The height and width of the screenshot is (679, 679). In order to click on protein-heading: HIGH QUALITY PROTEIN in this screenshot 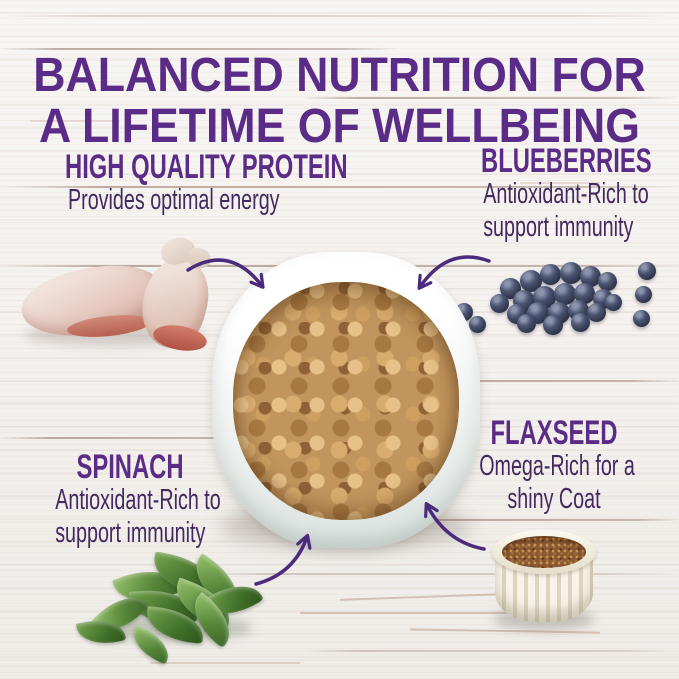, I will do `click(206, 167)`.